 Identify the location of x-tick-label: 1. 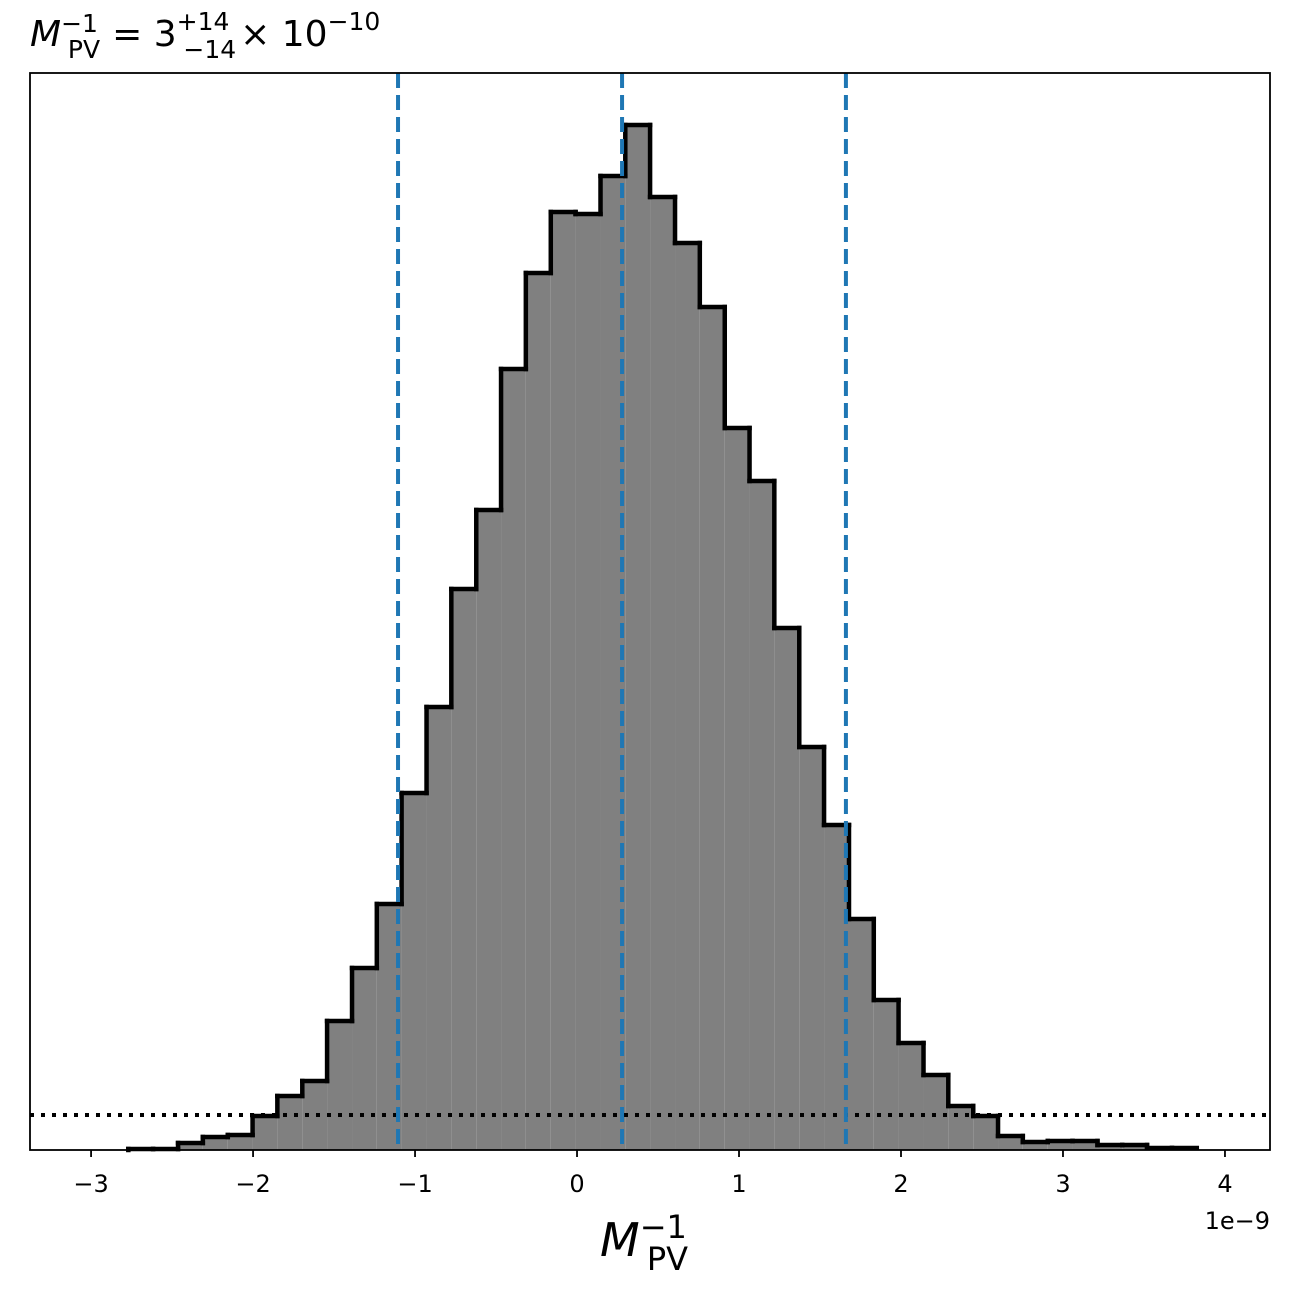
(738, 1184).